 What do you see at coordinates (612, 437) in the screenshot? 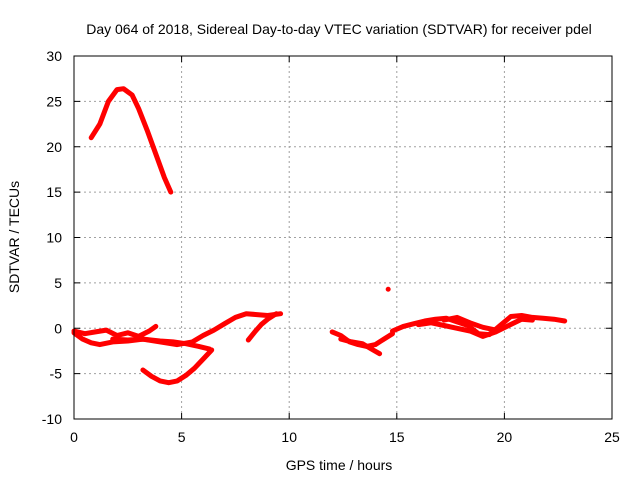
I see `x-tick-label: 25` at bounding box center [612, 437].